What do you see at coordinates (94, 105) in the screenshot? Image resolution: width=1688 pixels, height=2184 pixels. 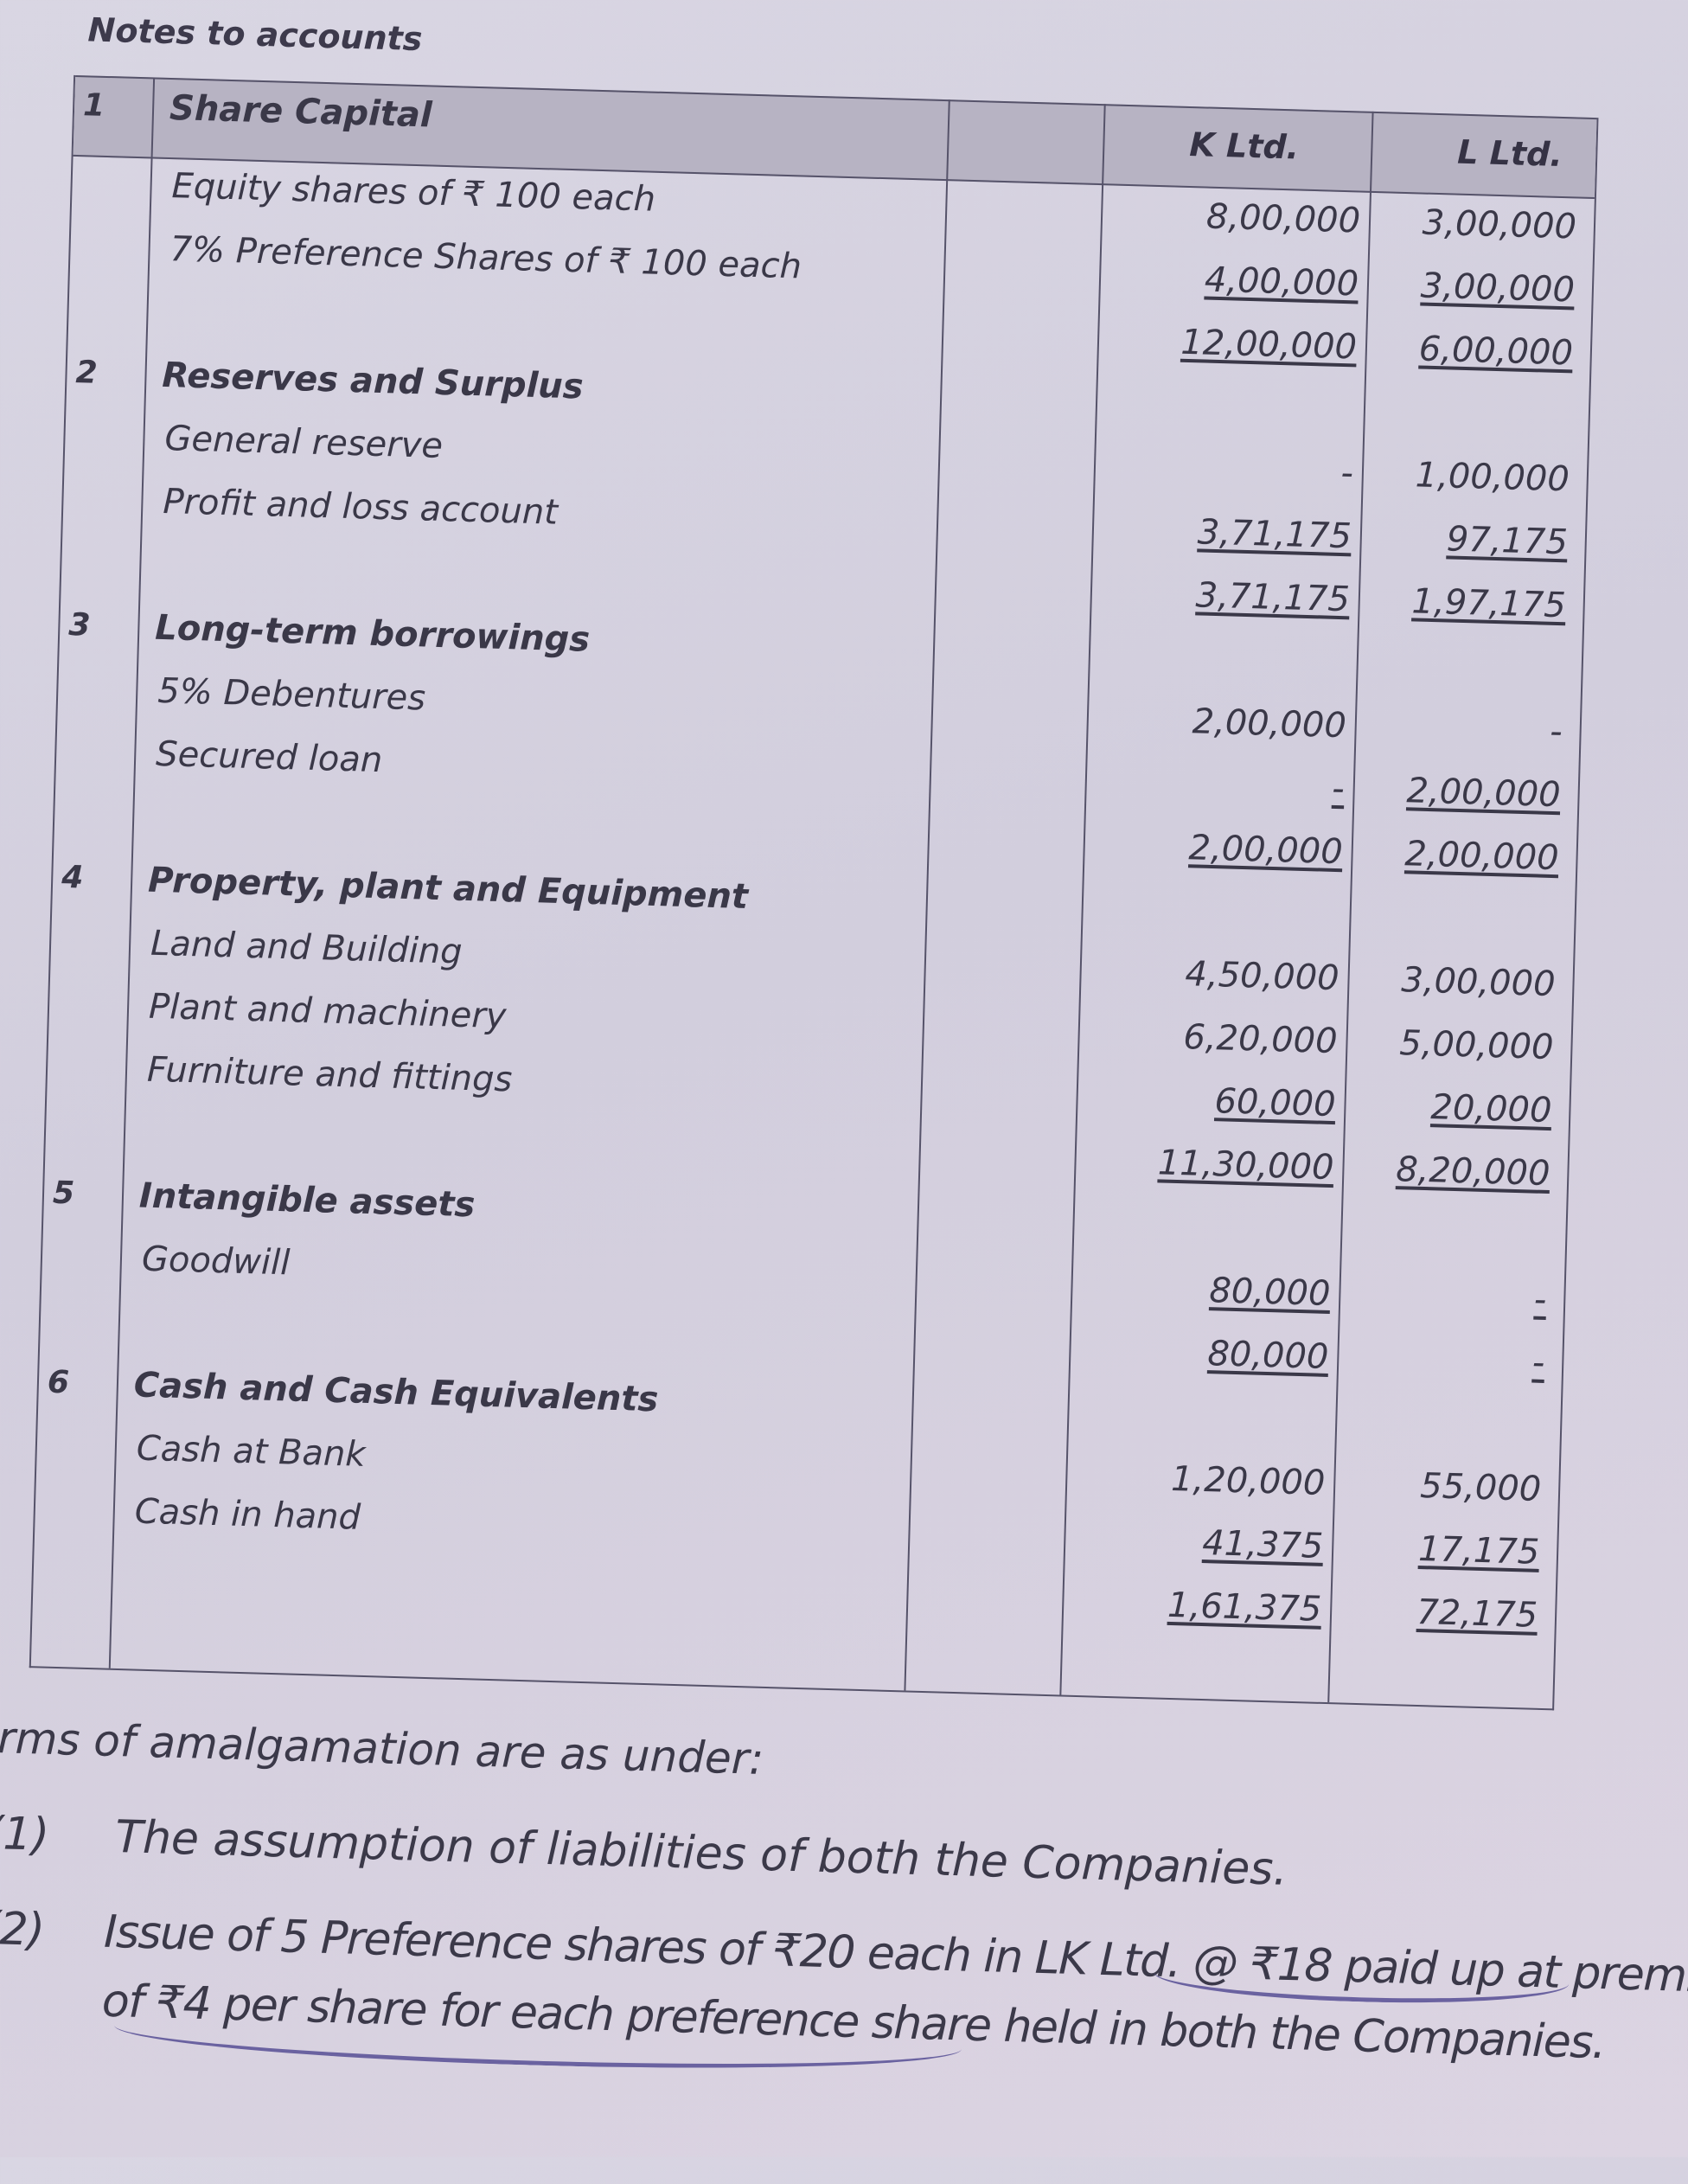 I see `note-number: 1` at bounding box center [94, 105].